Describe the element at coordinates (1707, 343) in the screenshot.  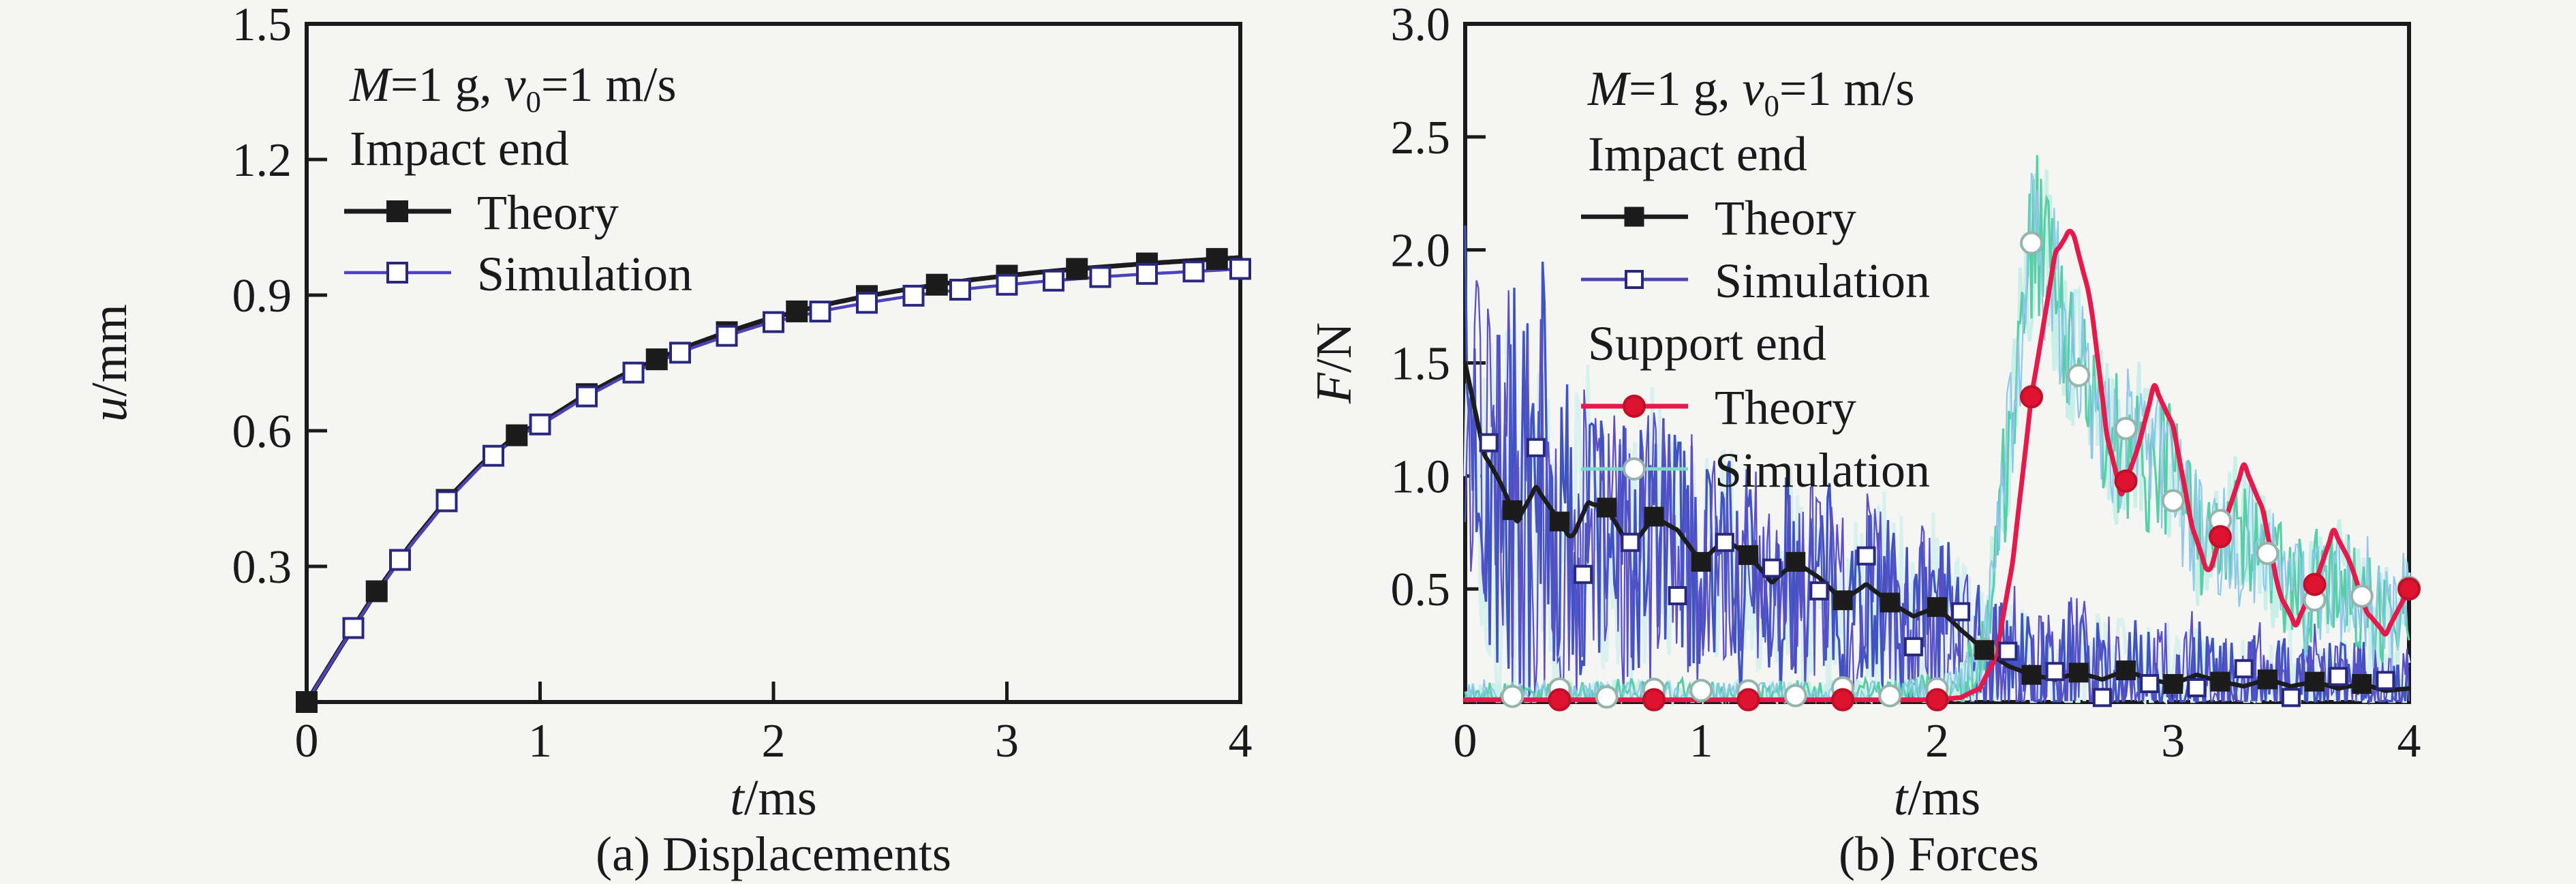
I see `legend-header: Support end` at that location.